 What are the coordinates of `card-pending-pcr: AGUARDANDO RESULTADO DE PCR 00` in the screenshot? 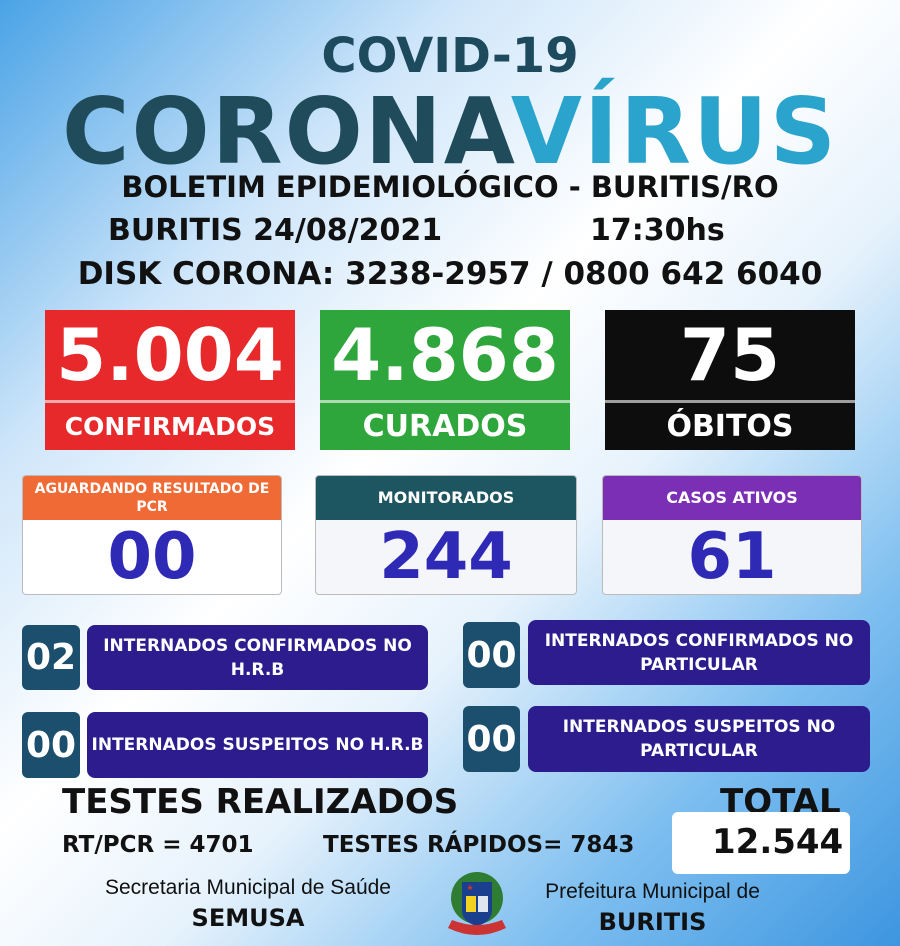 It's located at (152, 535).